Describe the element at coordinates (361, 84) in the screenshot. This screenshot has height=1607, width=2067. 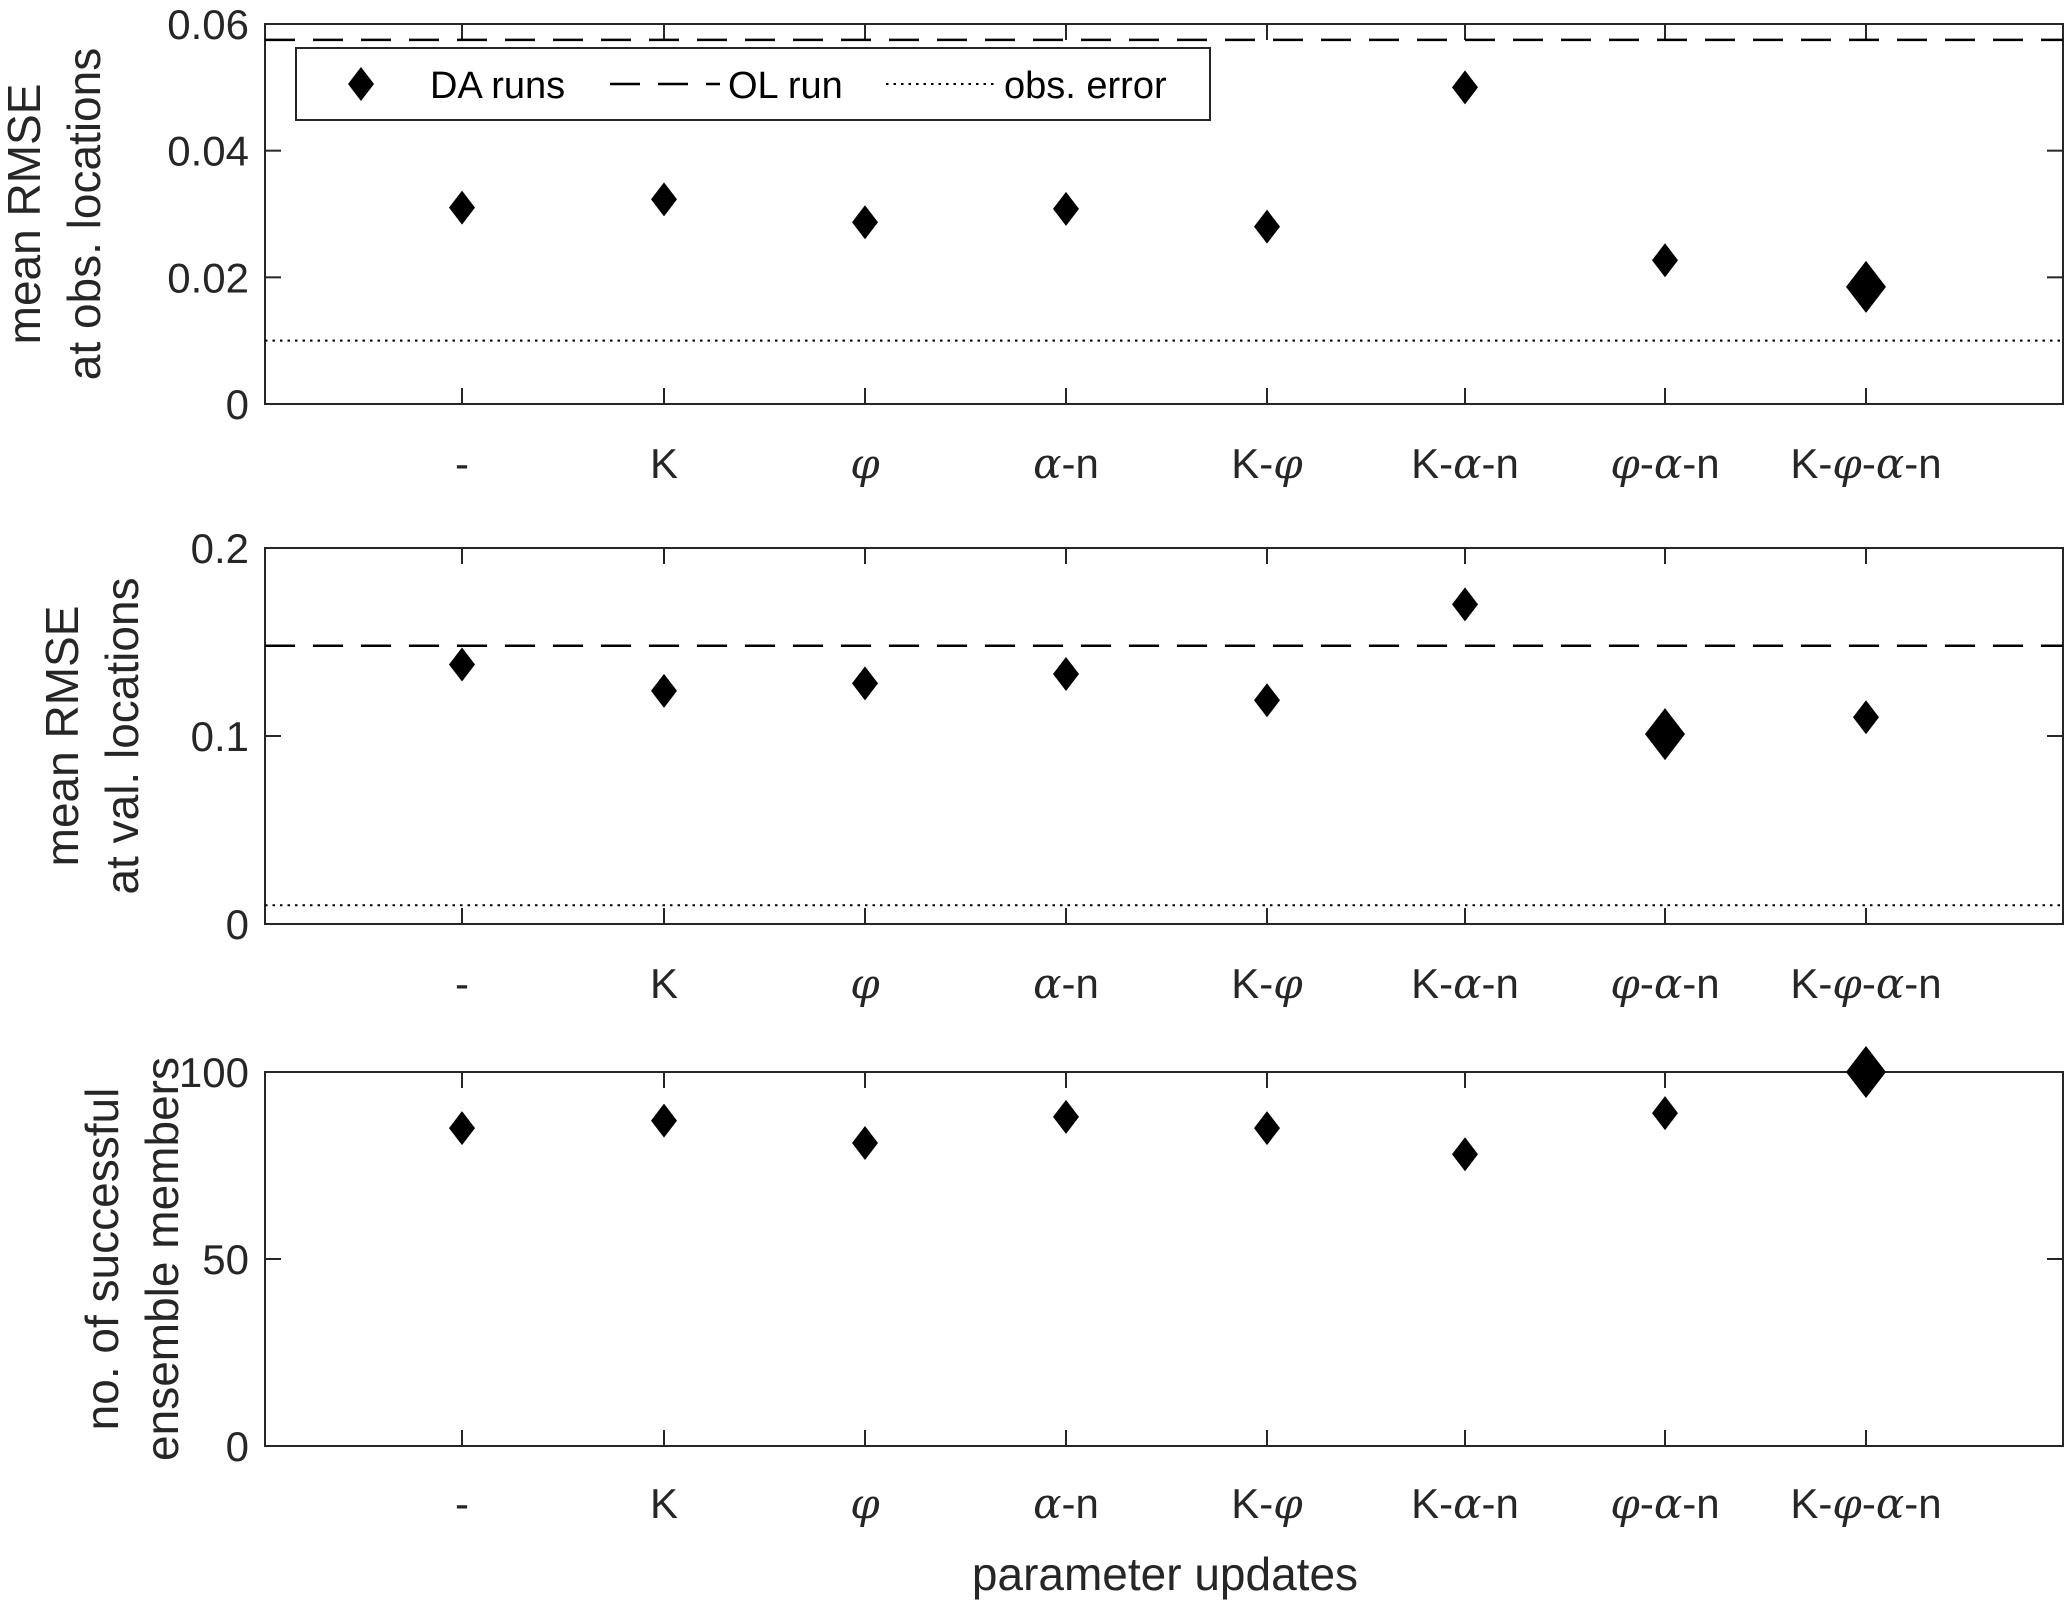
I see `legend-diamond-icon` at that location.